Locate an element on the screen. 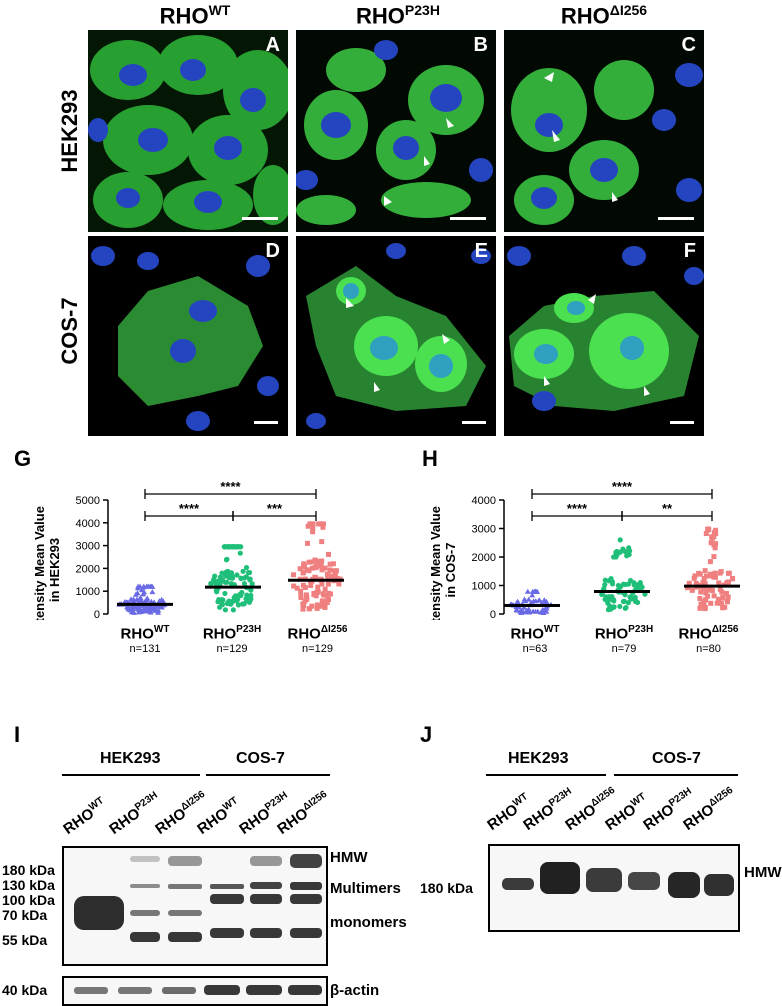 The height and width of the screenshot is (1006, 782). blot-bands is located at coordinates (618, 880).